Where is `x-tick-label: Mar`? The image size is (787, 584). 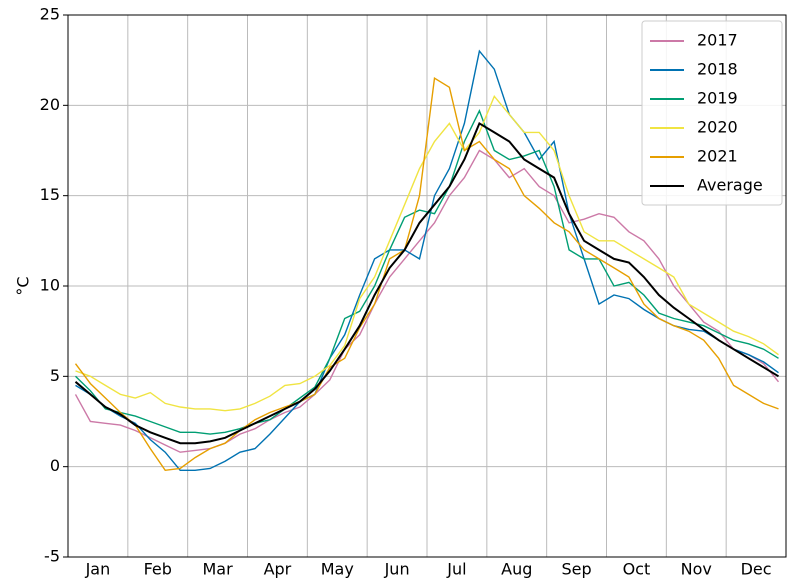
x-tick-label: Mar is located at coordinates (217, 569).